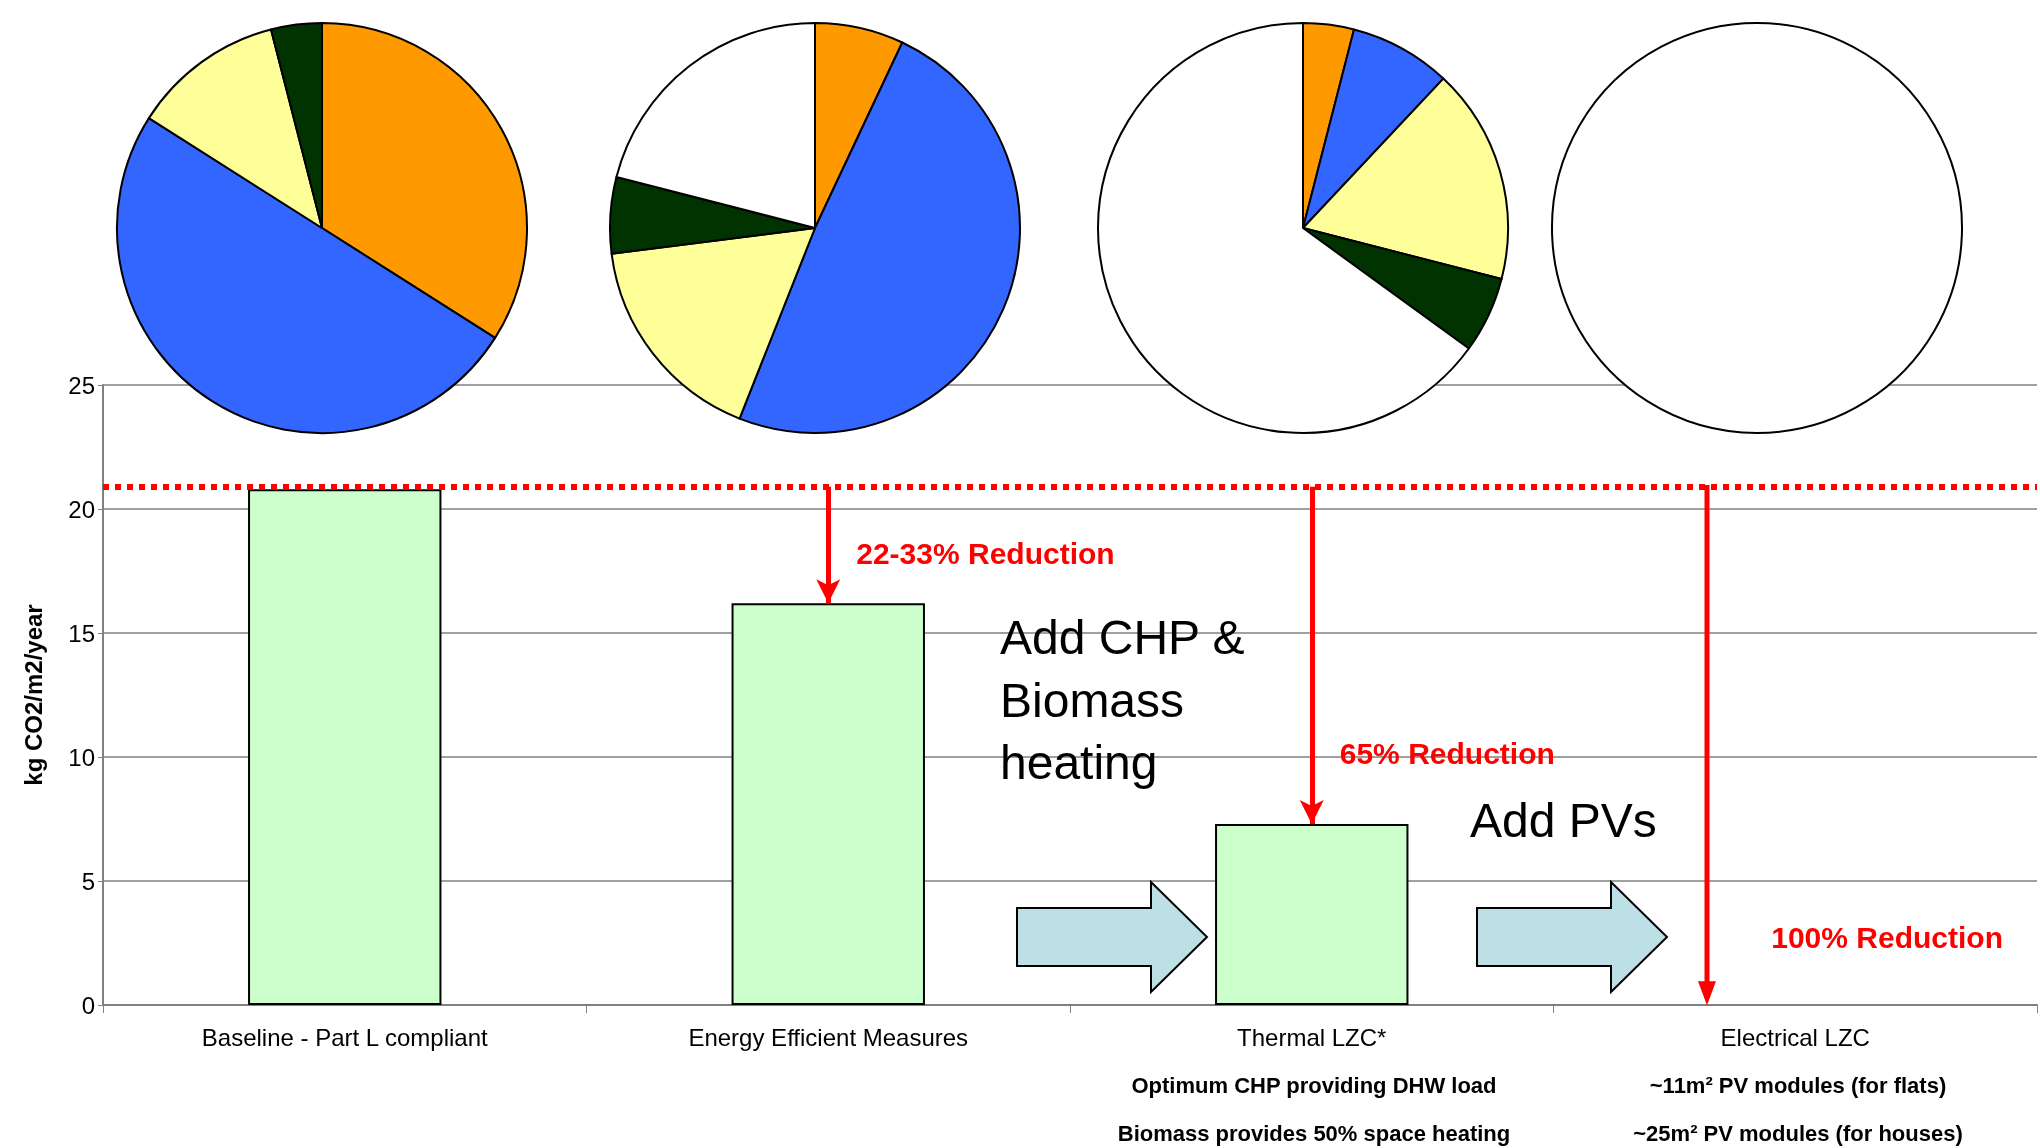  Describe the element at coordinates (1563, 820) in the screenshot. I see `annotation: Add PVs` at that location.